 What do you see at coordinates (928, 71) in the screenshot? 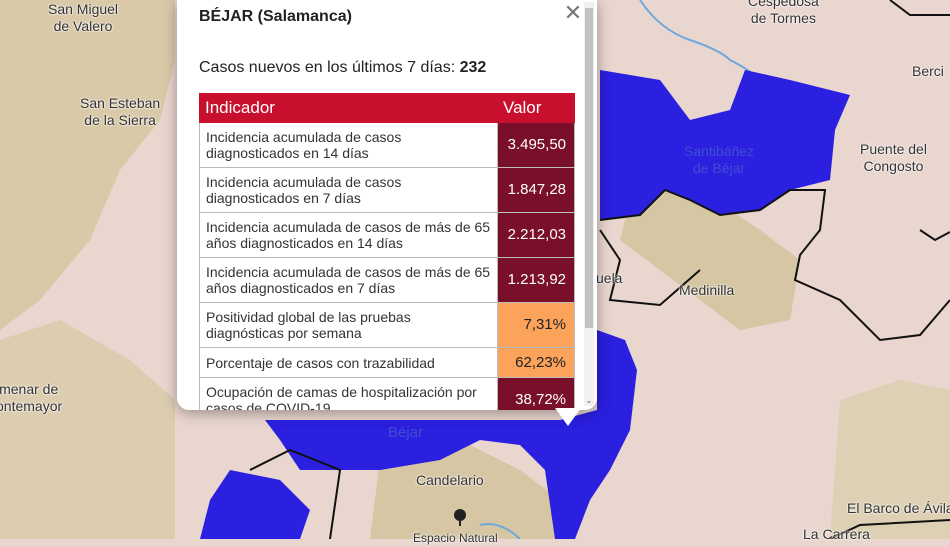
I see `place-label-berci: Berci` at bounding box center [928, 71].